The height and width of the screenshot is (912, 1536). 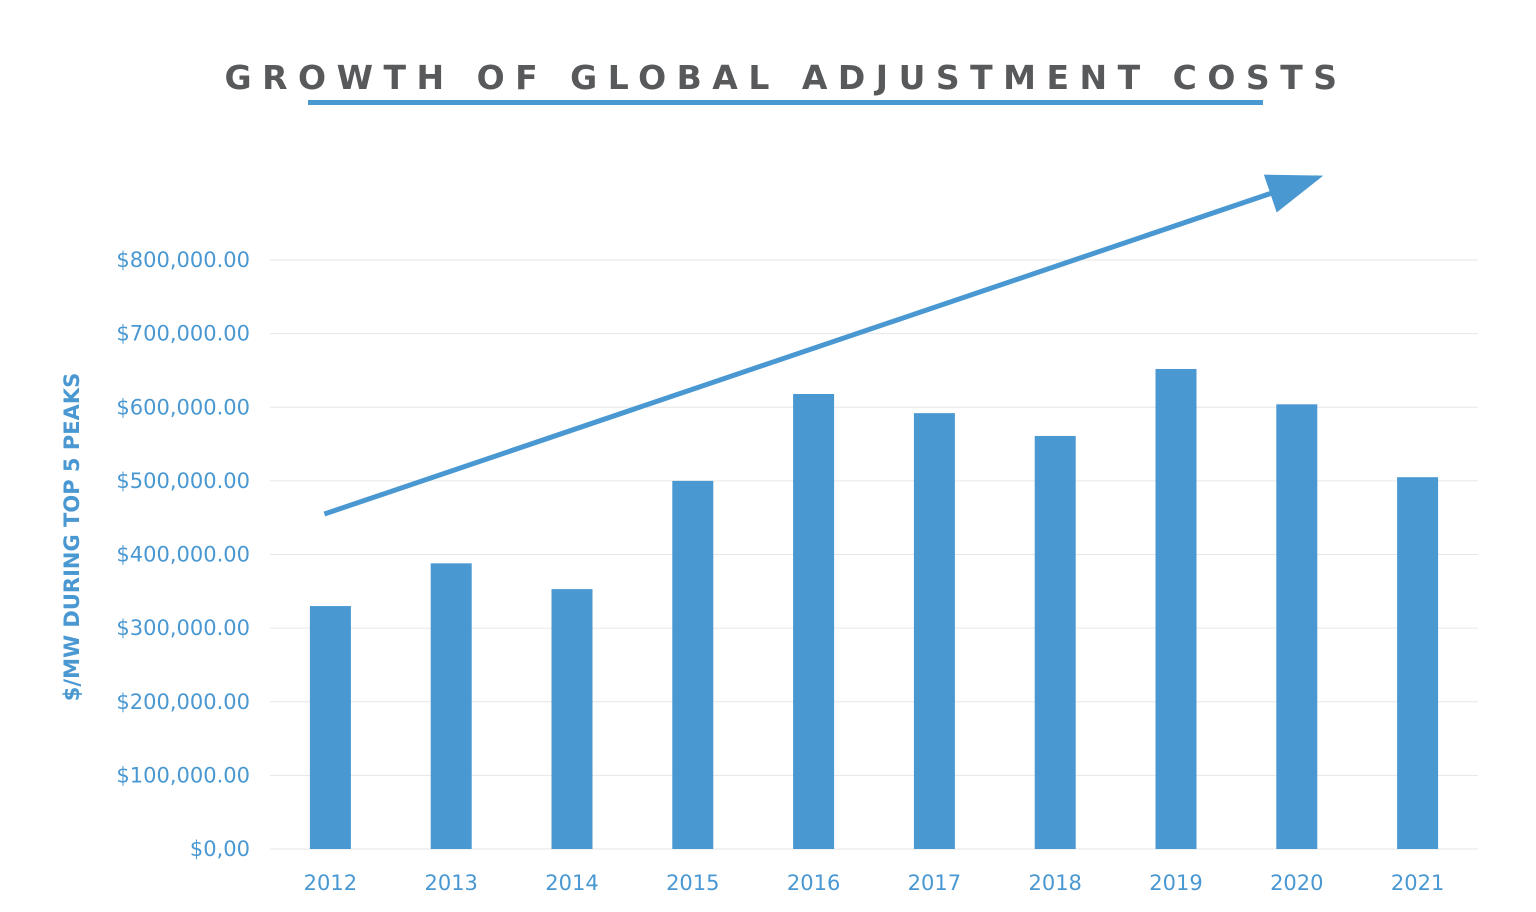 What do you see at coordinates (813, 883) in the screenshot?
I see `x-tick-label: 2016` at bounding box center [813, 883].